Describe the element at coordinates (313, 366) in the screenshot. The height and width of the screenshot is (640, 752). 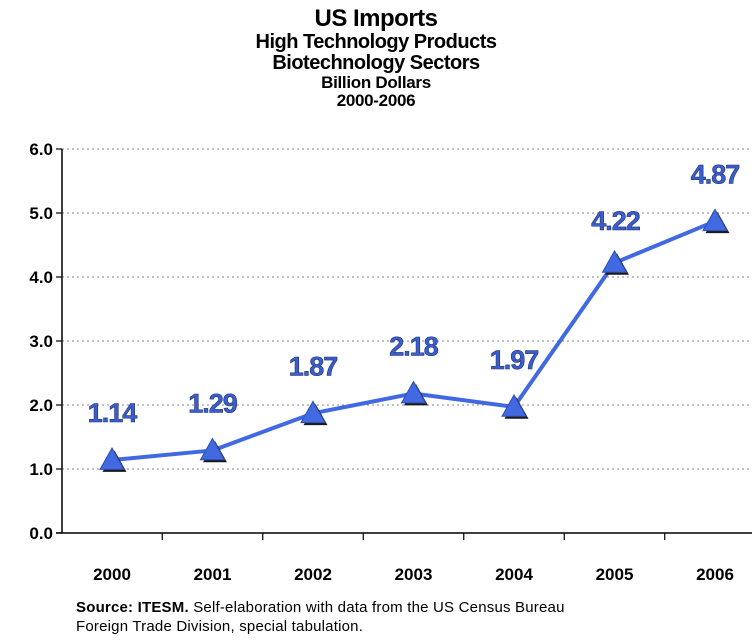
I see `data-label: 1.87` at that location.